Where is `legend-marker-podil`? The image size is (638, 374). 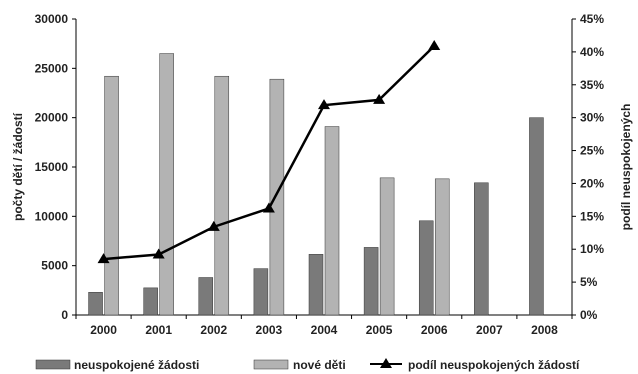 legend-marker-podil is located at coordinates (386, 363).